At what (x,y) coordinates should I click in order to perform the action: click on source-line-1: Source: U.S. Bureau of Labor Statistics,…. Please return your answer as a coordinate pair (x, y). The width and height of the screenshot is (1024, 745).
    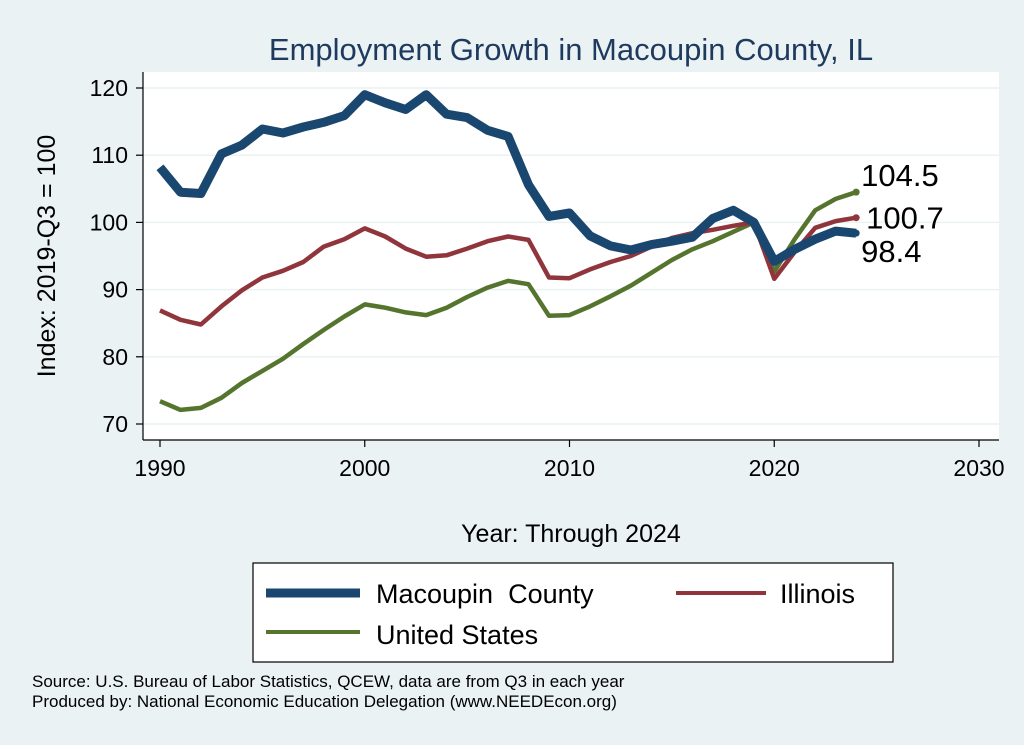
    Looking at the image, I should click on (328, 681).